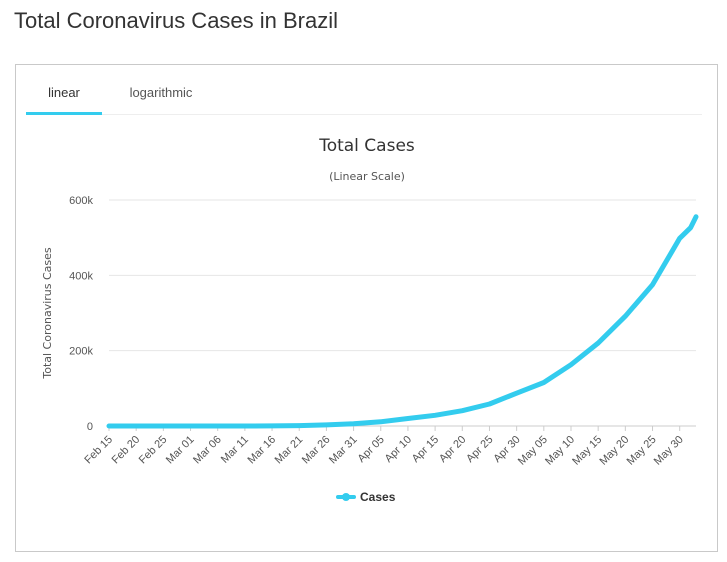  I want to click on x-tick-label: Feb 25, so click(153, 450).